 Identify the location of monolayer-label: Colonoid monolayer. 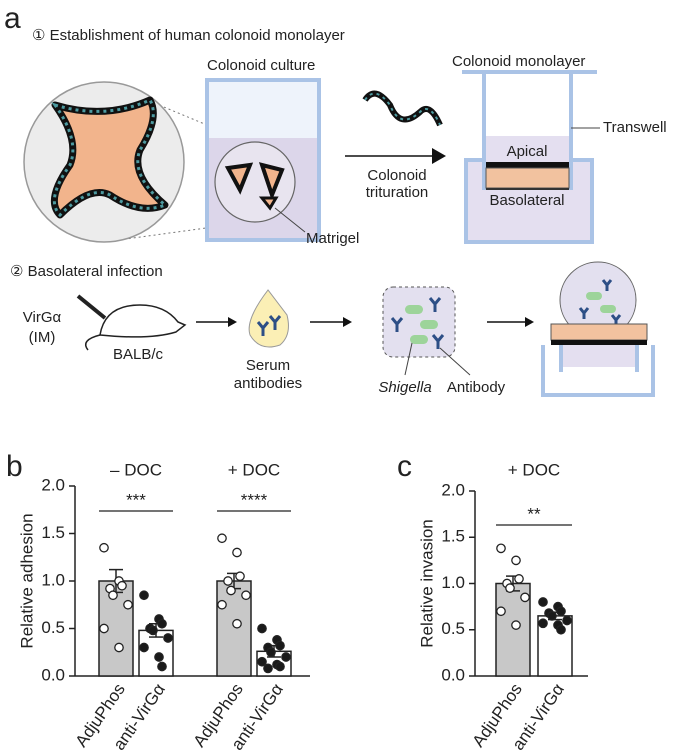
(518, 61).